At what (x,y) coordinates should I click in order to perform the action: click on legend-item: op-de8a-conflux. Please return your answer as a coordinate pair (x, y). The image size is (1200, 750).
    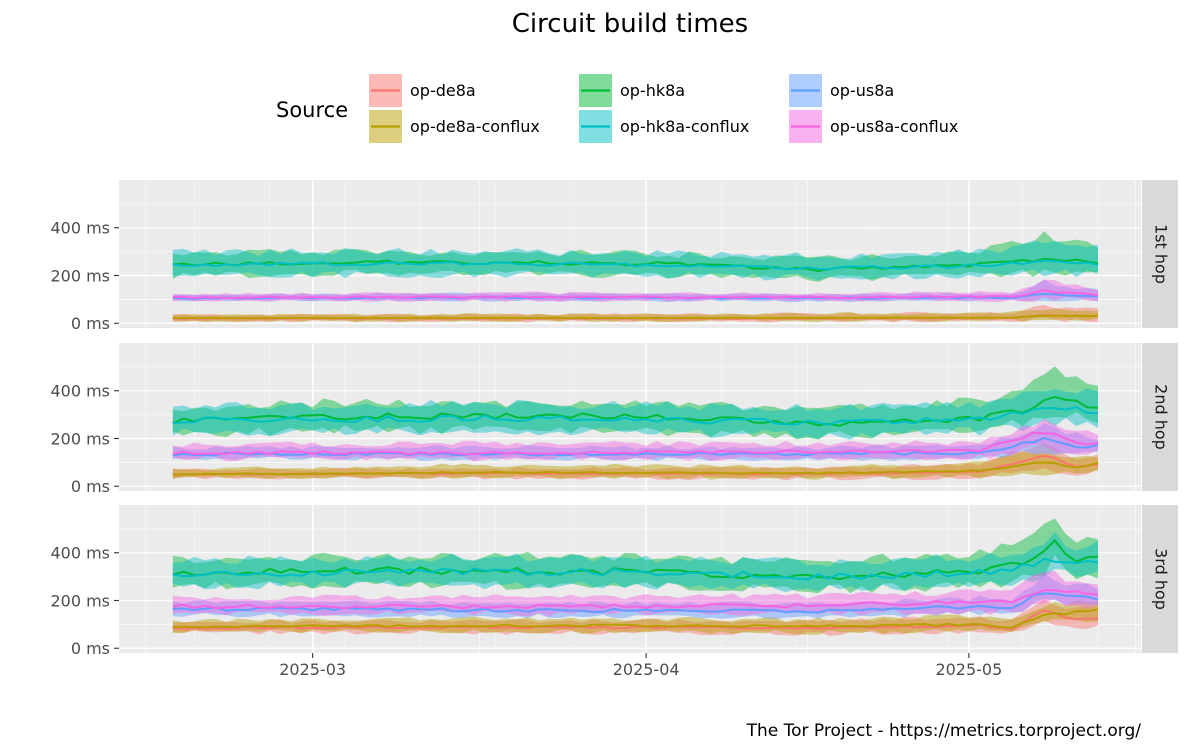
    Looking at the image, I should click on (454, 126).